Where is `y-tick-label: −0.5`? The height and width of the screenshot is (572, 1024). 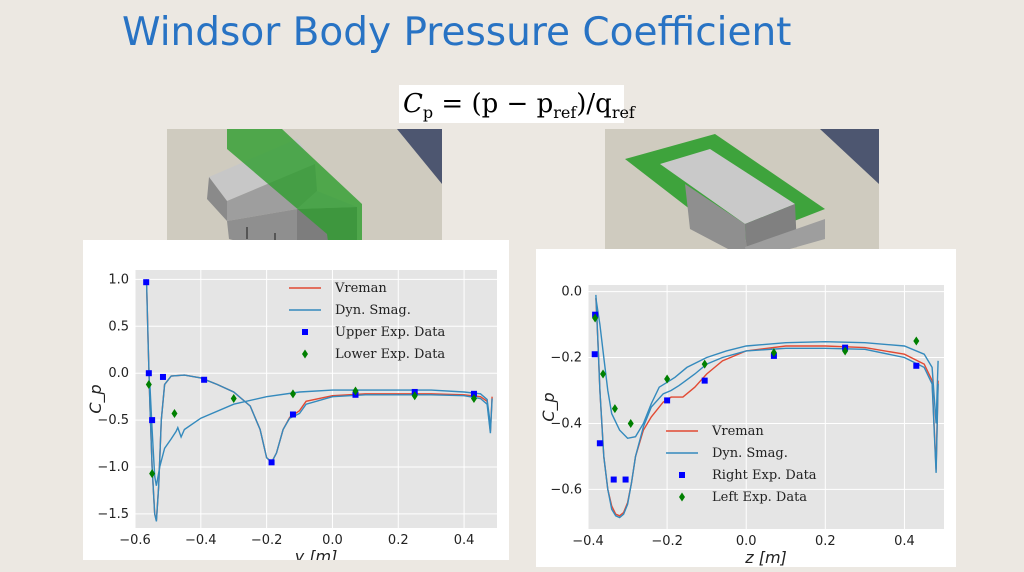 y-tick-label: −0.5 is located at coordinates (113, 420).